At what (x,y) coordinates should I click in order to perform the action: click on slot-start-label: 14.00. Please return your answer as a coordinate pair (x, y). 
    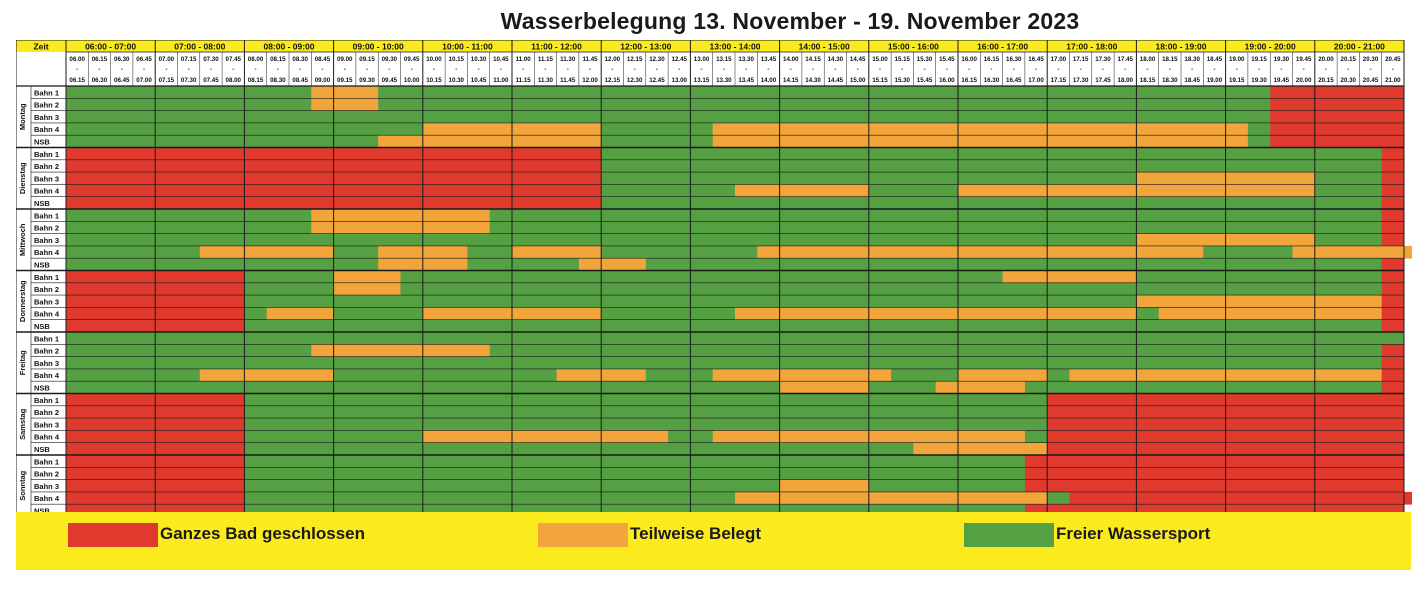
    Looking at the image, I should click on (791, 59).